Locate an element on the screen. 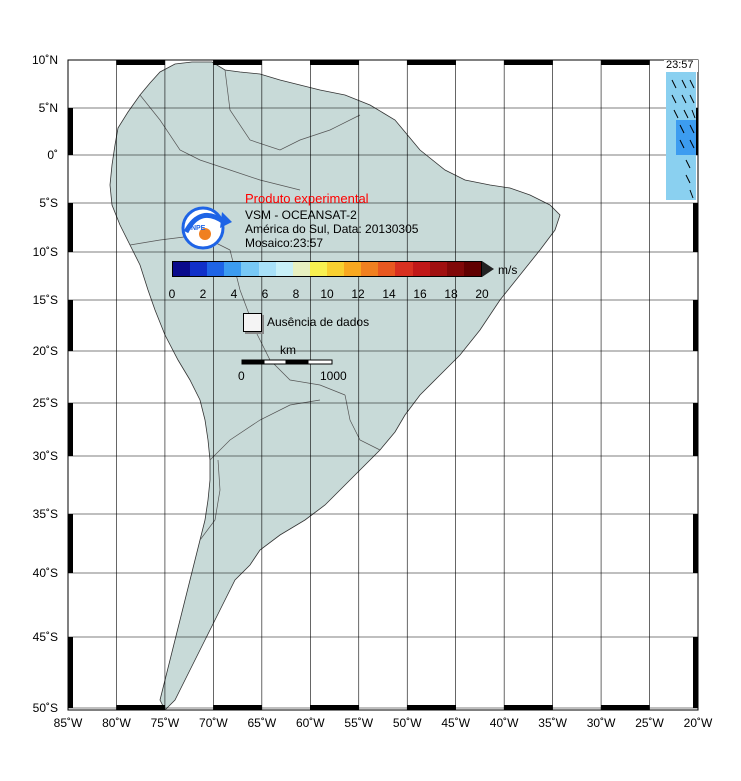  lat-label: 20˚S is located at coordinates (45, 351).